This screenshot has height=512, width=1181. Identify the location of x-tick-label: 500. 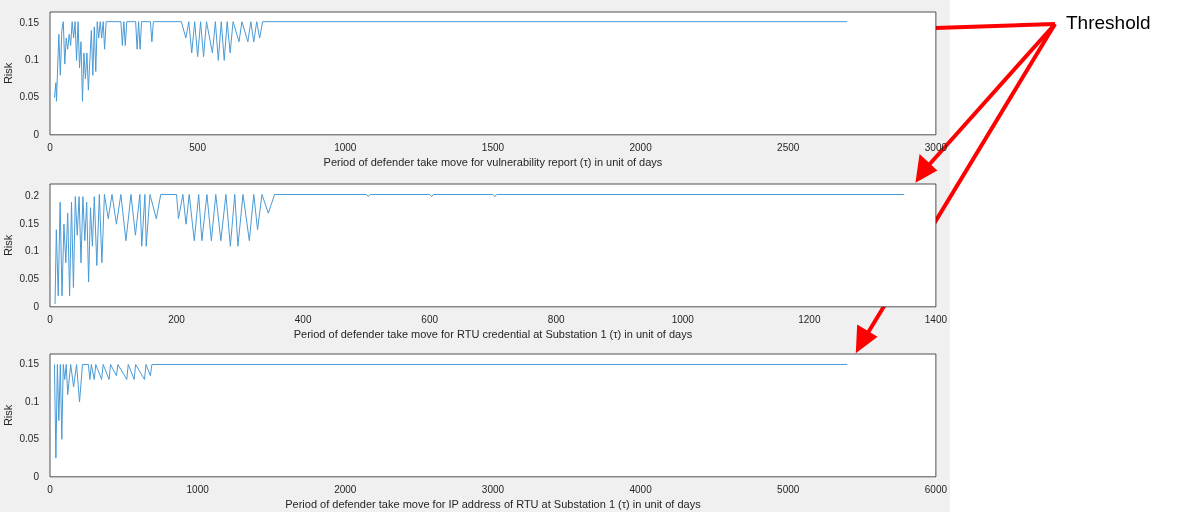
(198, 147).